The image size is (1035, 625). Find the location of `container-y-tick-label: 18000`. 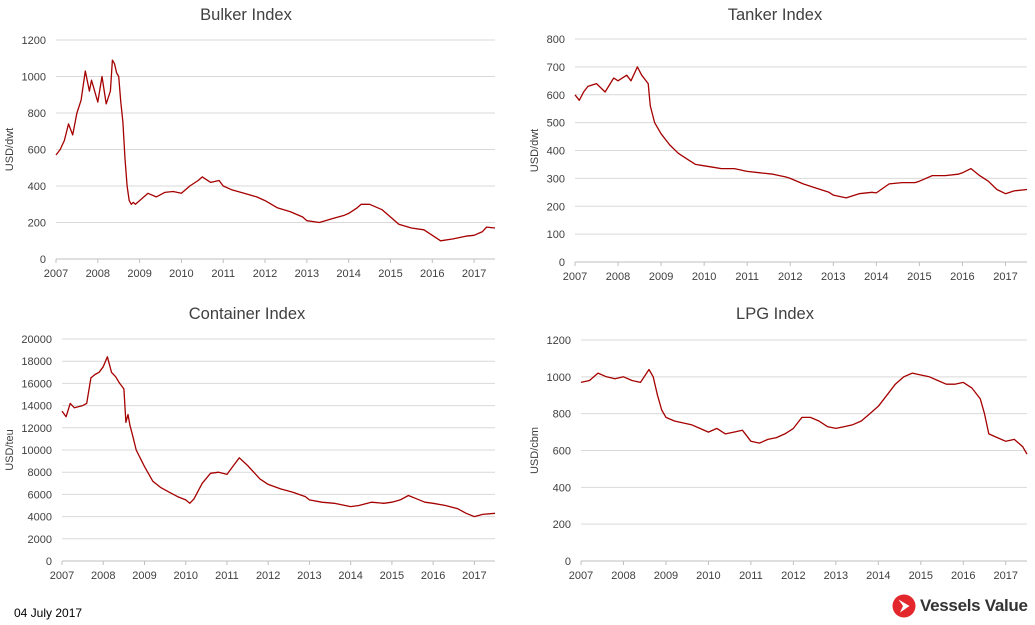

container-y-tick-label: 18000 is located at coordinates (36, 362).